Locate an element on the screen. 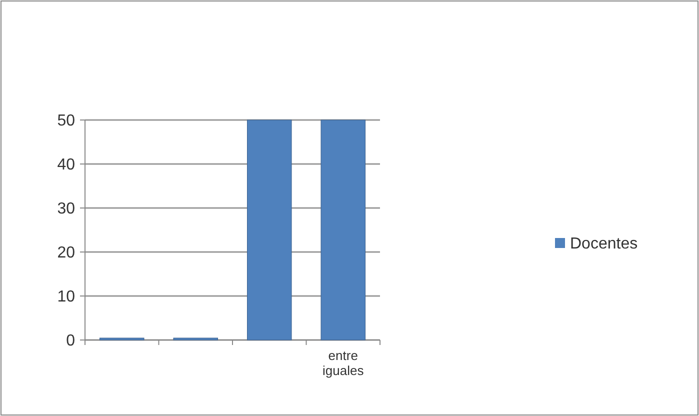  y-tick-label: 50 is located at coordinates (66, 121).